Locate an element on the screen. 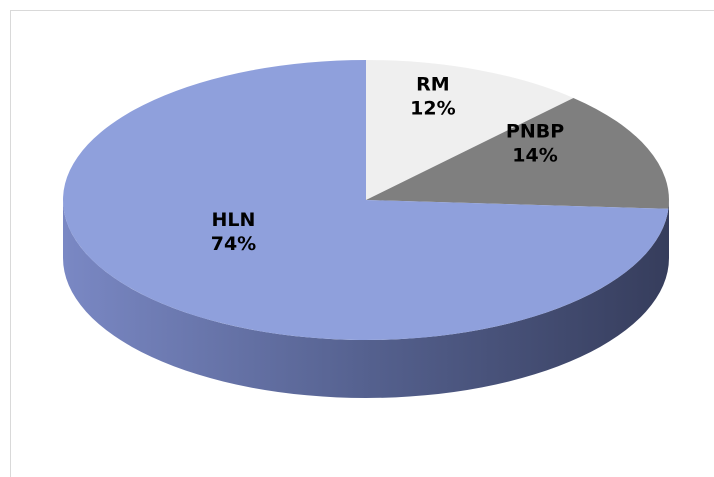 The image size is (714, 477). slice-value-label: 12% is located at coordinates (432, 108).